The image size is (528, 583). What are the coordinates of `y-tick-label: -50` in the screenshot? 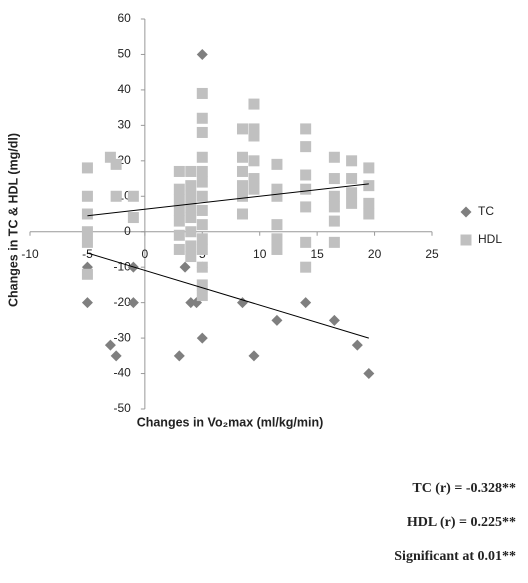 It's located at (123, 408).